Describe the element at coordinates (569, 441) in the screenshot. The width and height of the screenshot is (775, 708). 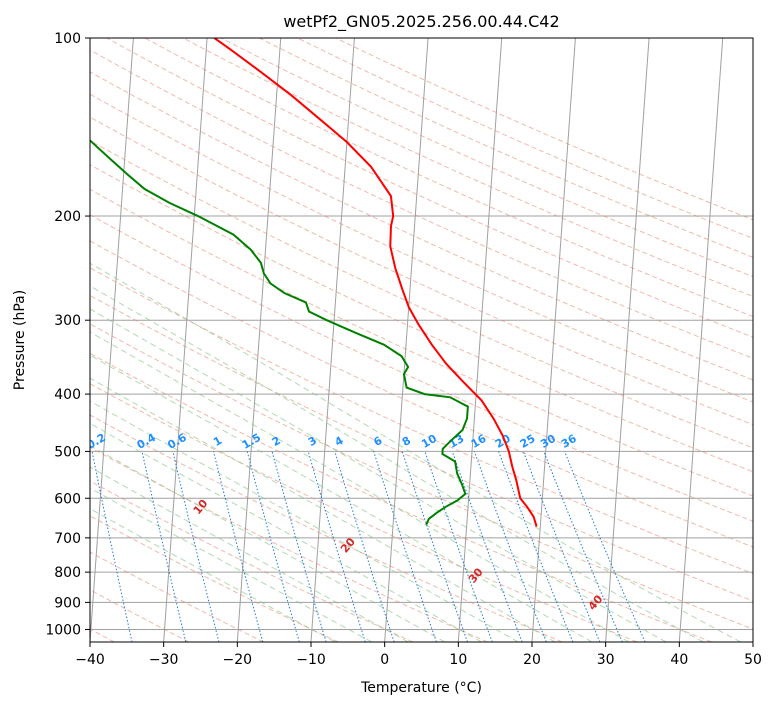
I see `mixing-ratio-label: 36` at that location.